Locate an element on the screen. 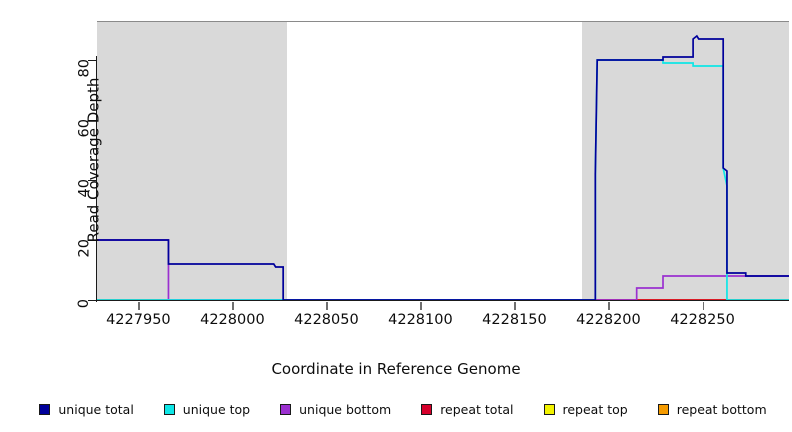 The height and width of the screenshot is (432, 792). legend-item-repeat-top: repeat top is located at coordinates (585, 409).